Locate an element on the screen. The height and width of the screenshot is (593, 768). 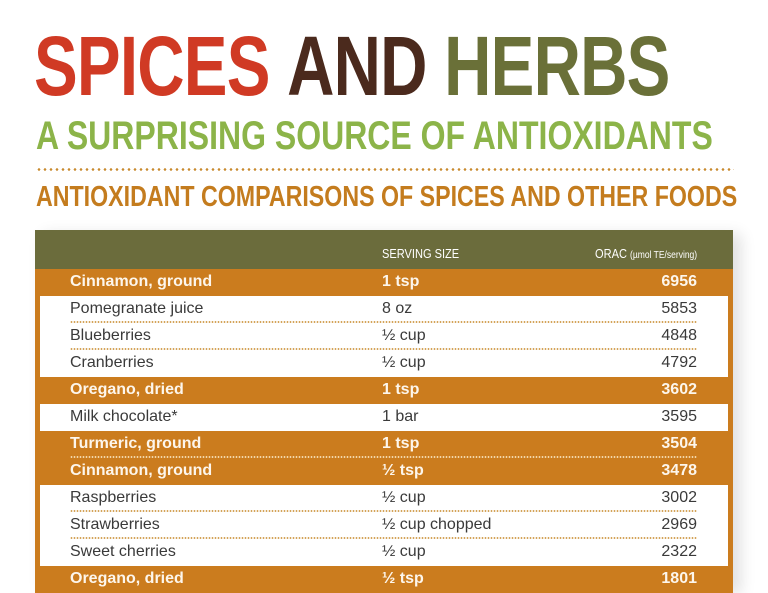
table-row-food: Pomegranate juice 8 oz 5853 is located at coordinates (384, 309).